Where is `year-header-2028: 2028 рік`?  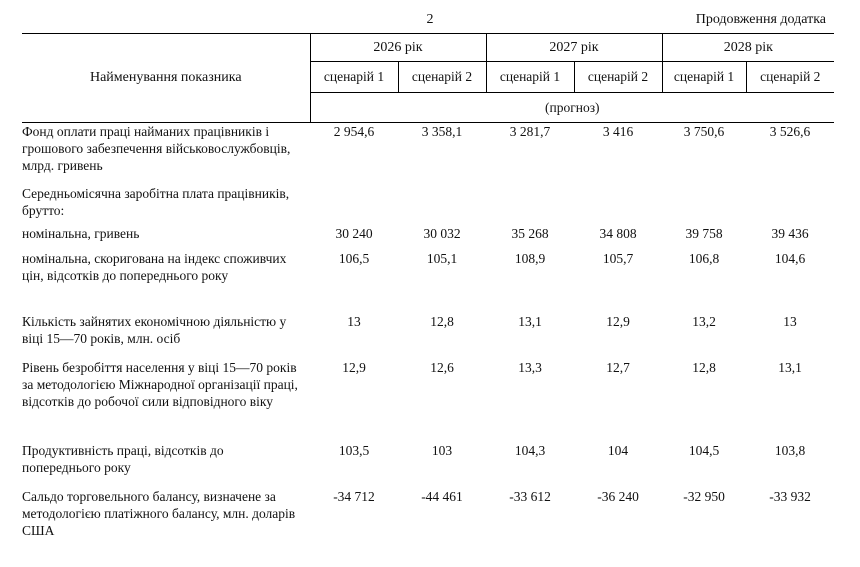 year-header-2028: 2028 рік is located at coordinates (748, 47).